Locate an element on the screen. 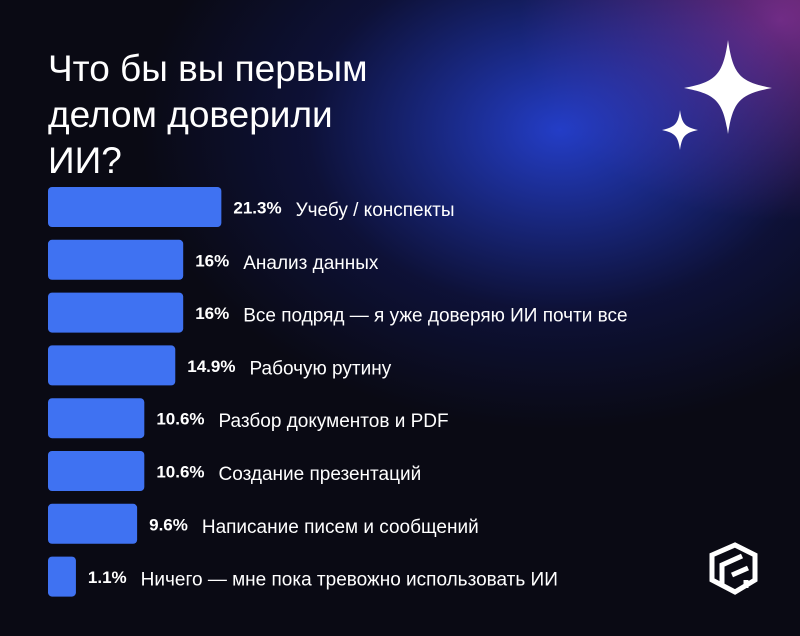 This screenshot has width=800, height=636. category-label: Рабочую рутину is located at coordinates (320, 368).